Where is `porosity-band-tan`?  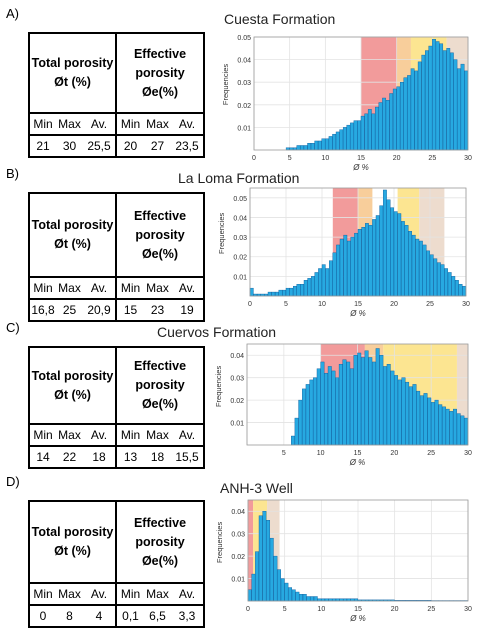 porosity-band-tan is located at coordinates (462, 394).